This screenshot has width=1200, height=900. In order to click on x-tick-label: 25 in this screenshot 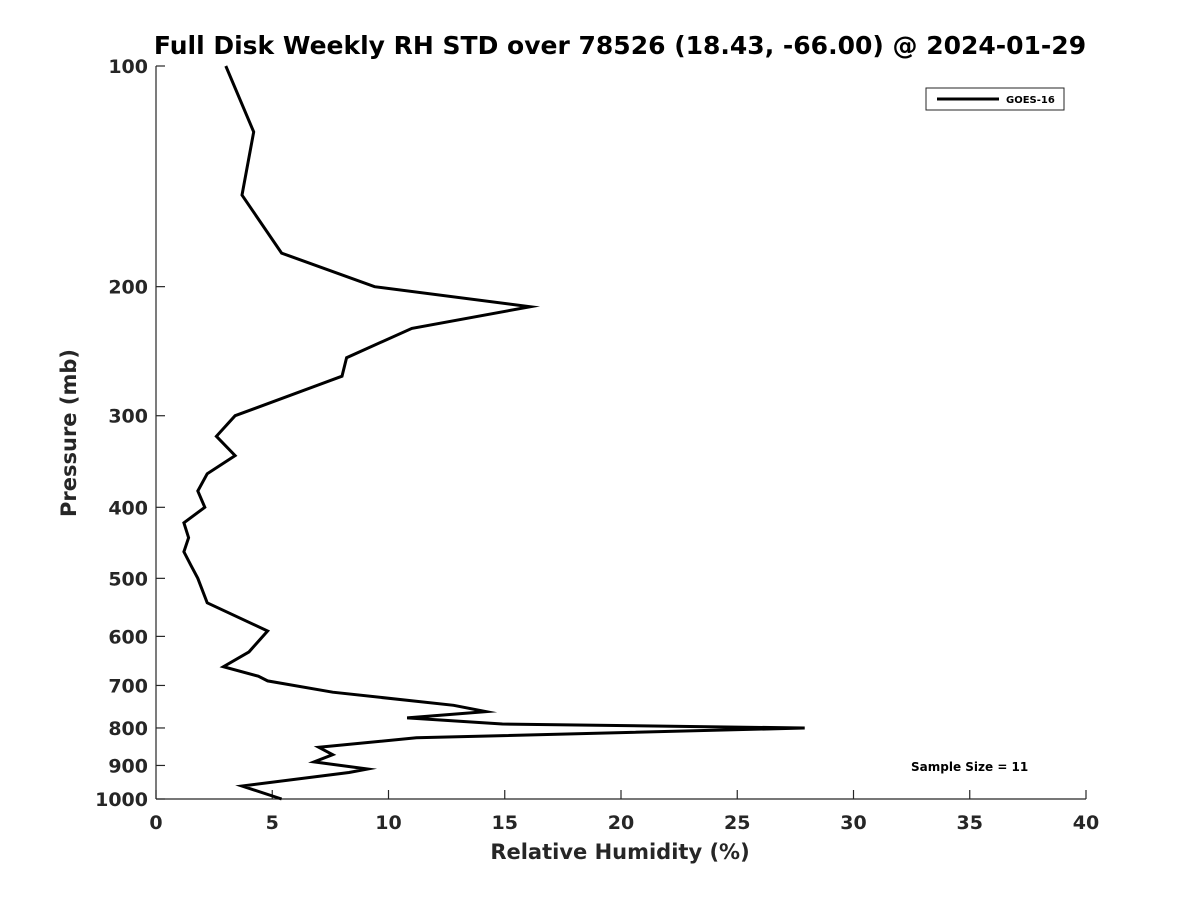, I will do `click(737, 823)`.